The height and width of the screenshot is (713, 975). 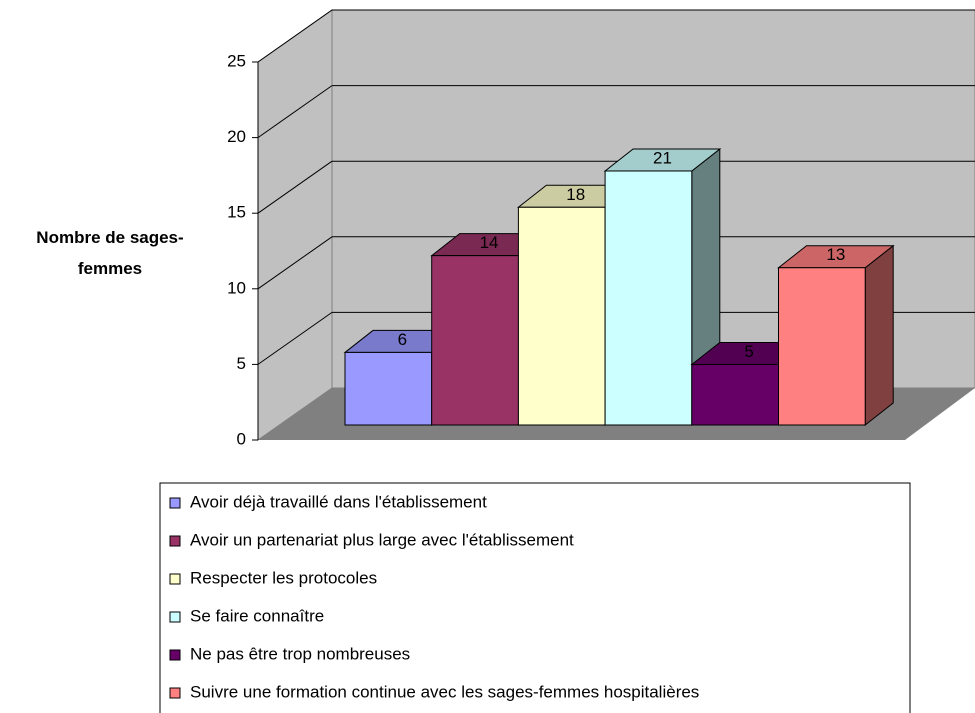 What do you see at coordinates (300, 653) in the screenshot?
I see `legend-label: Ne pas être trop nombreuses` at bounding box center [300, 653].